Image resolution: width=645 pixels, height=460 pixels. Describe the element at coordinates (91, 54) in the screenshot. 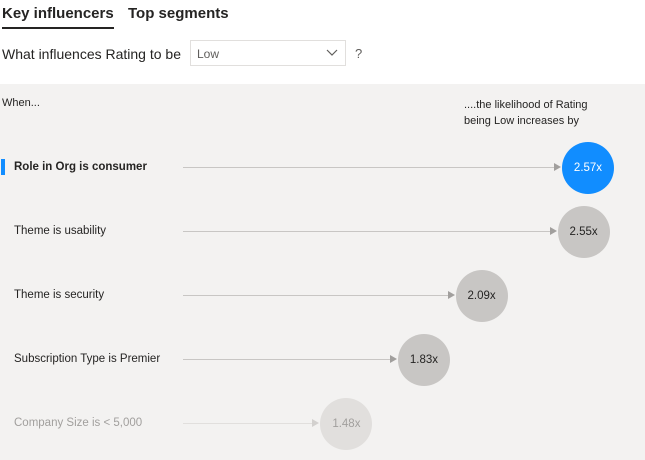

I see `question-label: What influences Rating to be` at that location.